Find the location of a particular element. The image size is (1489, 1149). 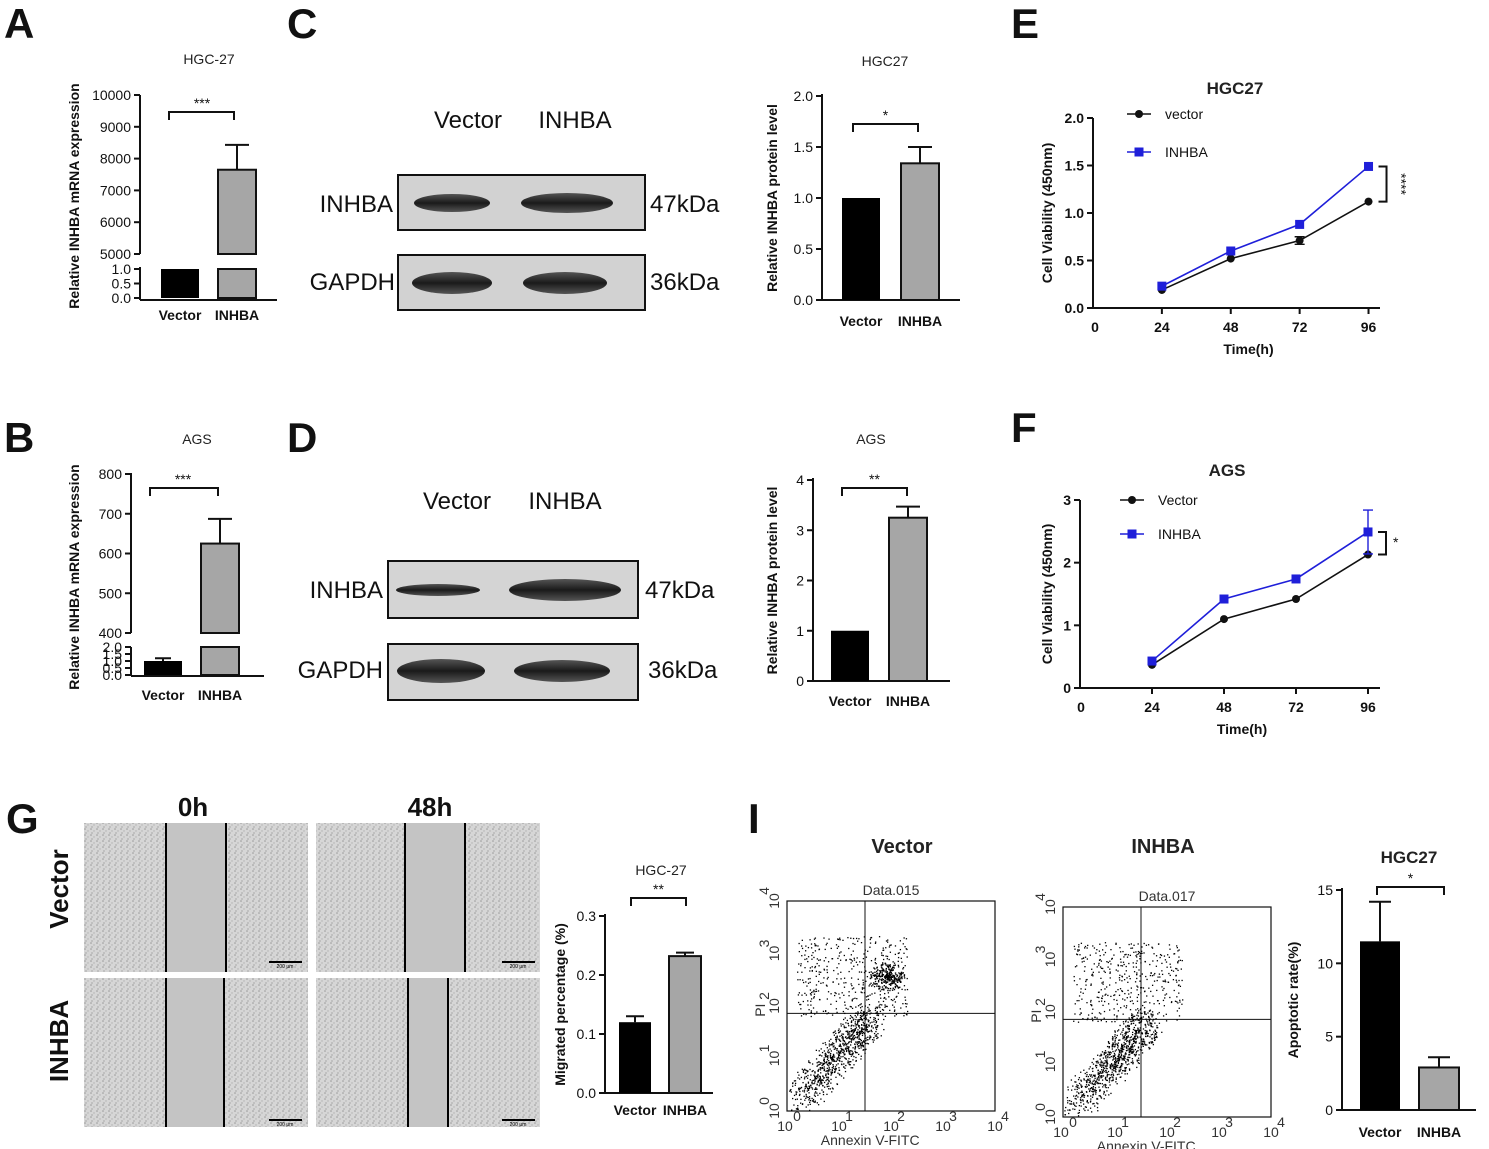

y-tick-label: 4 is located at coordinates (800, 480).